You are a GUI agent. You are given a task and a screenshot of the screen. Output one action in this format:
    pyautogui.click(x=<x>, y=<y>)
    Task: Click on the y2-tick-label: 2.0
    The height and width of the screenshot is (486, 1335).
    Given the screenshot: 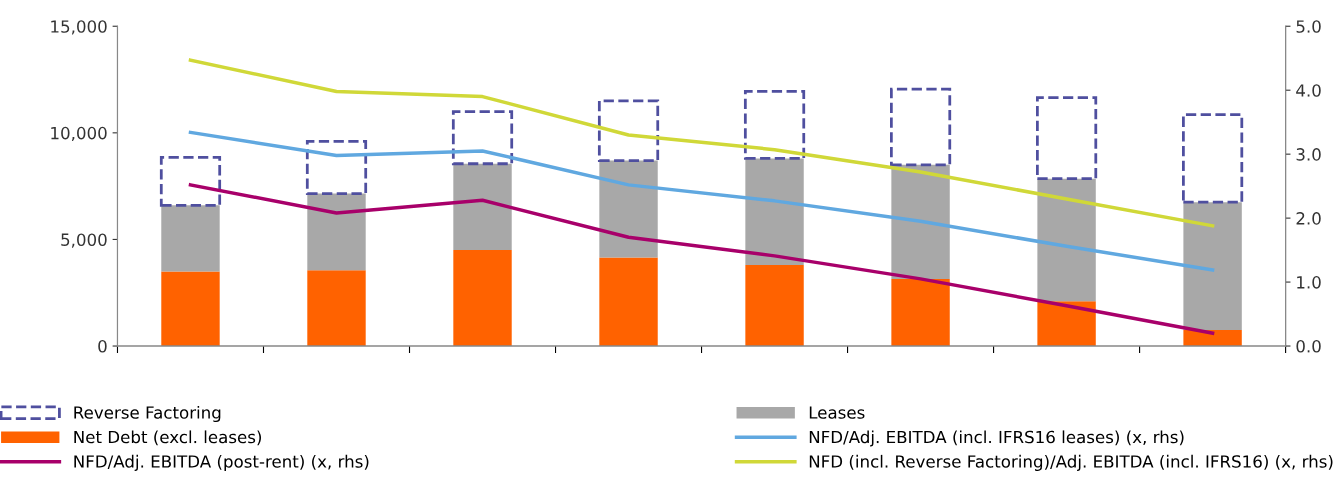 What is the action you would take?
    pyautogui.click(x=1308, y=218)
    